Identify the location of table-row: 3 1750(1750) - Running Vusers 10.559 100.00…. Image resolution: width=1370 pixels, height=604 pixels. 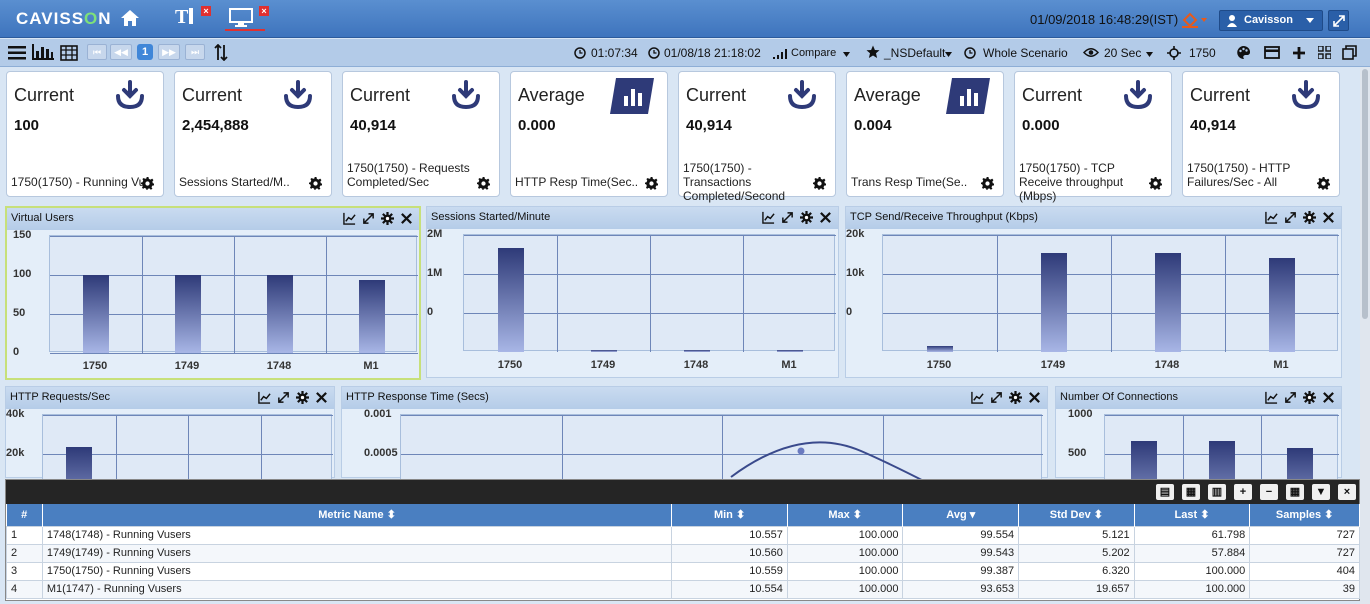
(683, 571).